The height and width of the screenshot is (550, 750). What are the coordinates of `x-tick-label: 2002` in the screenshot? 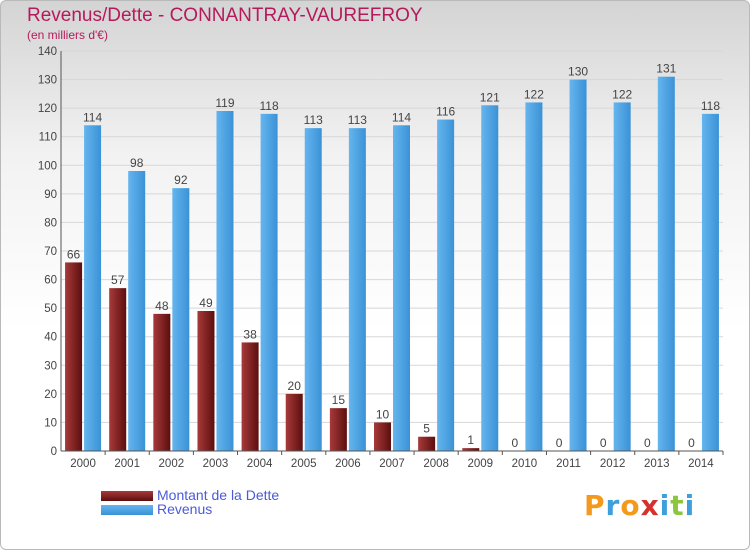 It's located at (172, 464).